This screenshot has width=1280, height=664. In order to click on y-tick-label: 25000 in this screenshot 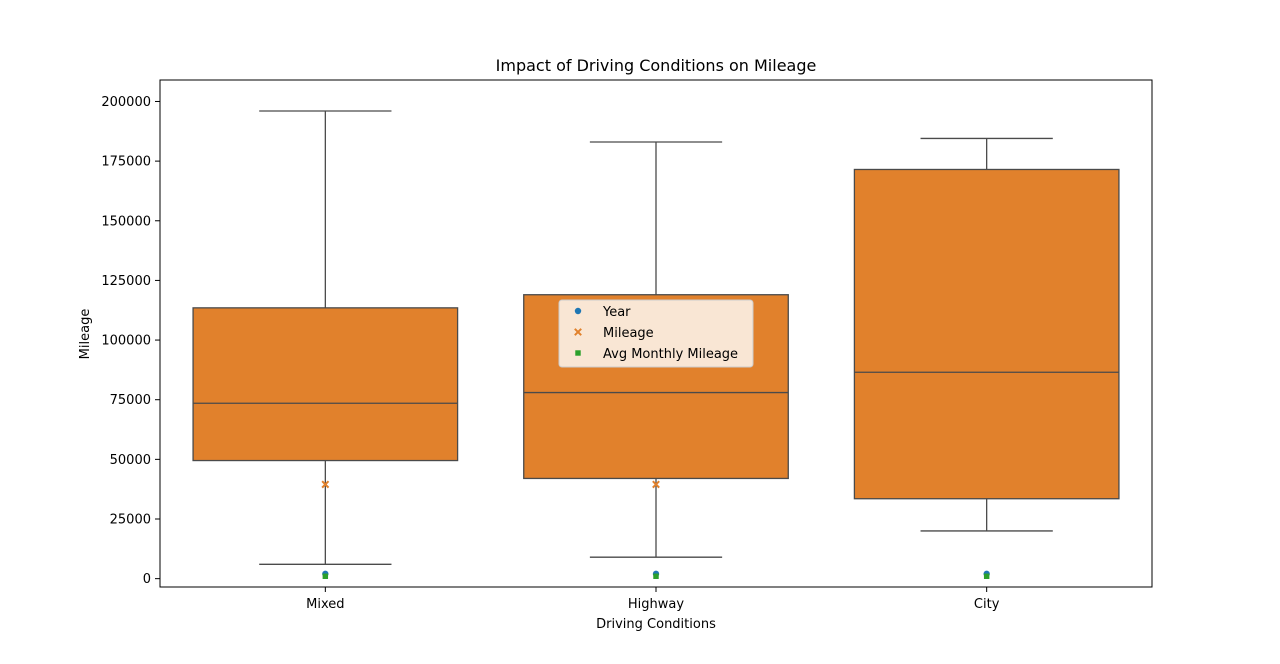, I will do `click(130, 520)`.